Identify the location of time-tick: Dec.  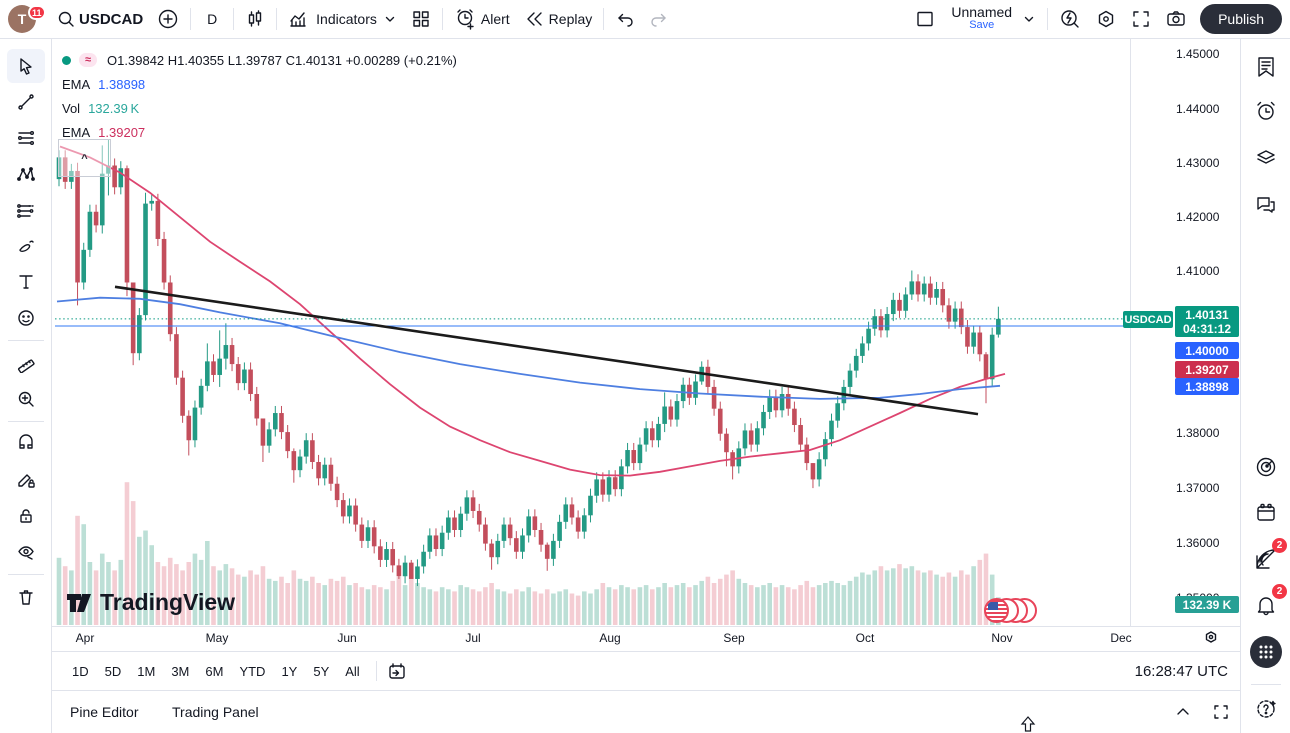
(1121, 638).